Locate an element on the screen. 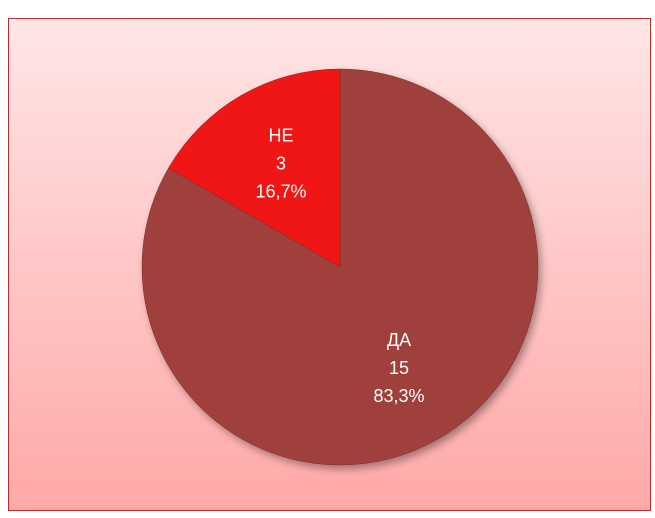 The height and width of the screenshot is (518, 655). value-label: 3 is located at coordinates (281, 164).